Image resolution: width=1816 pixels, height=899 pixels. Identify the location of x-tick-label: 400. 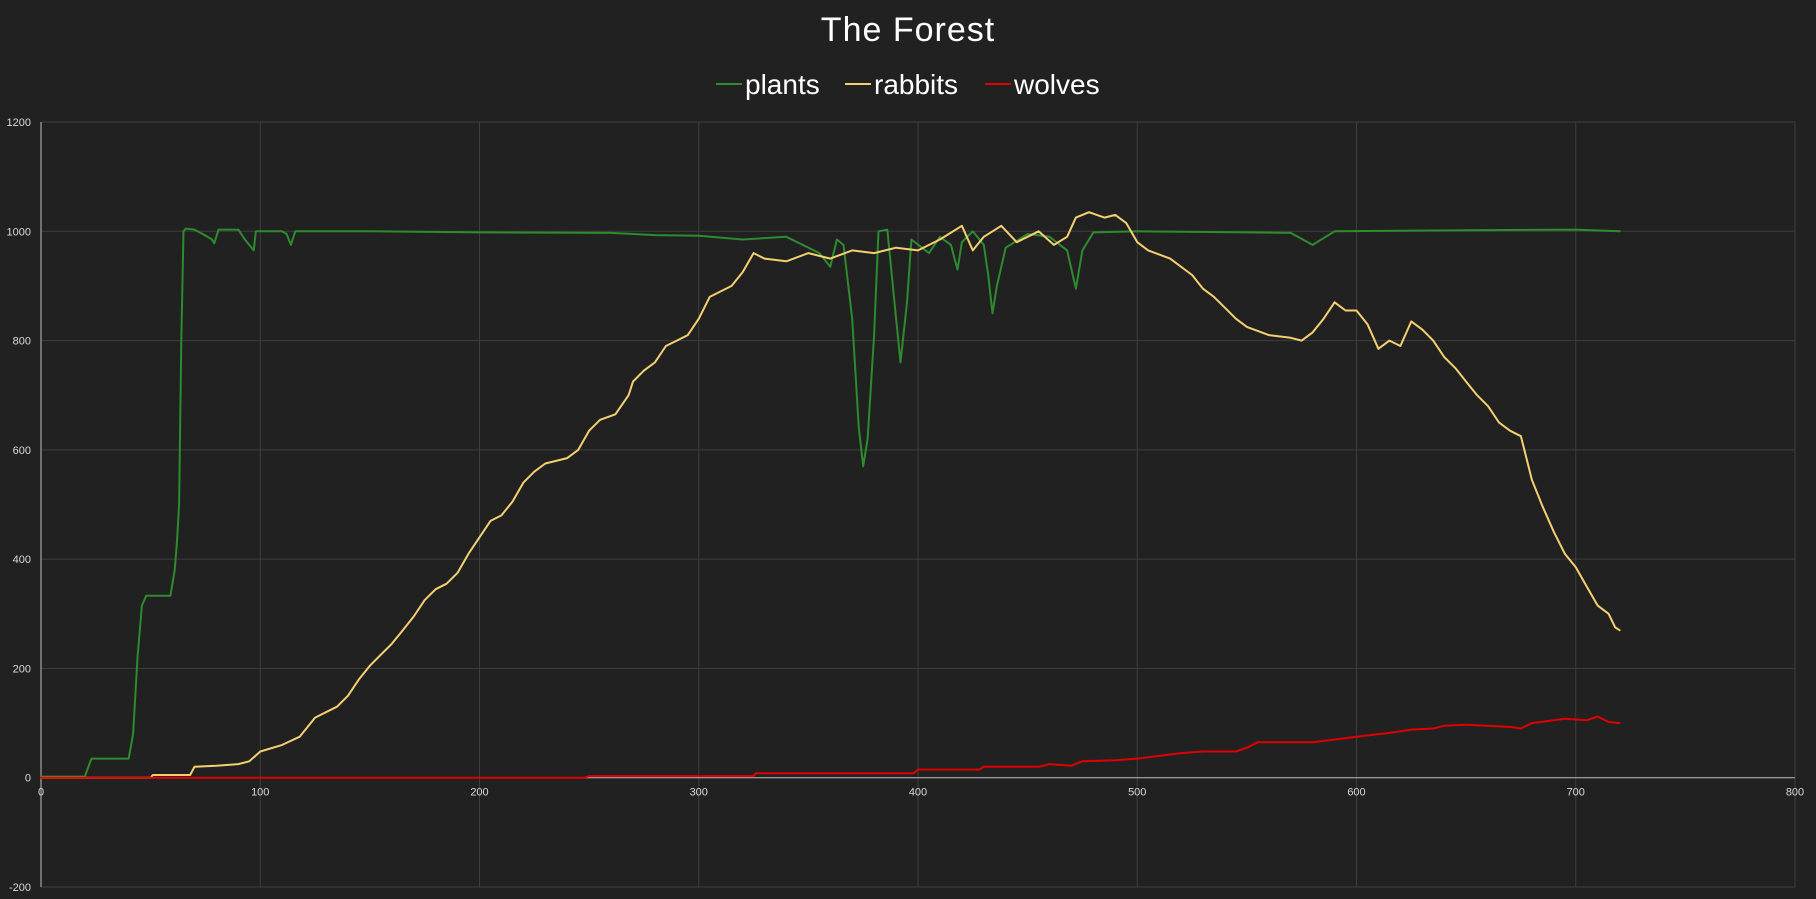
(918, 793).